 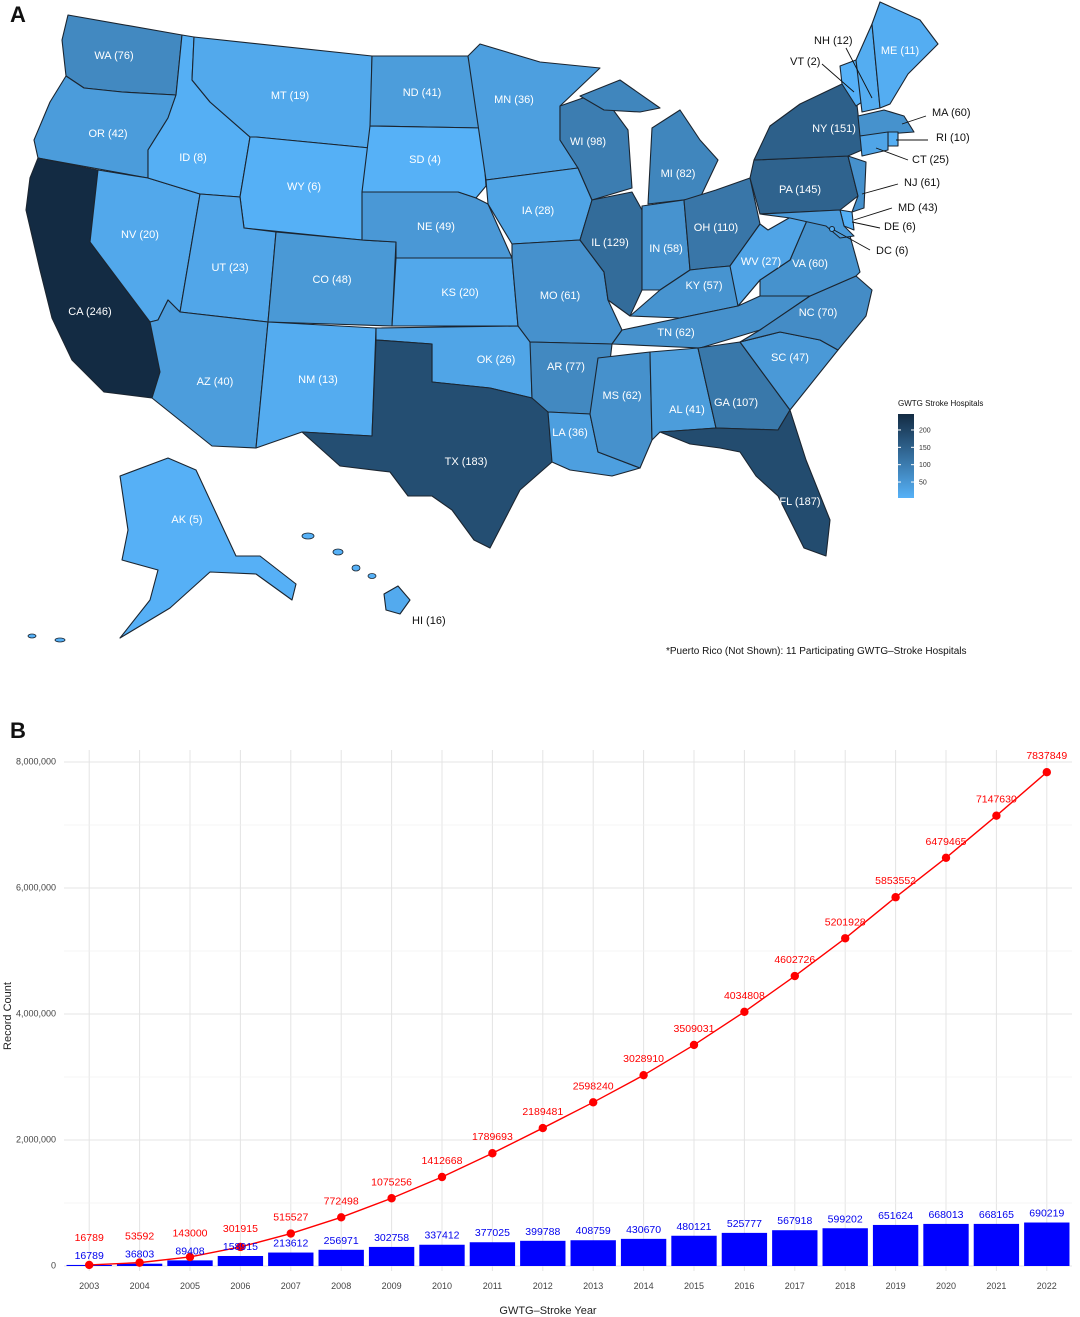 What do you see at coordinates (794, 1221) in the screenshot?
I see `bar-value-label: 567918` at bounding box center [794, 1221].